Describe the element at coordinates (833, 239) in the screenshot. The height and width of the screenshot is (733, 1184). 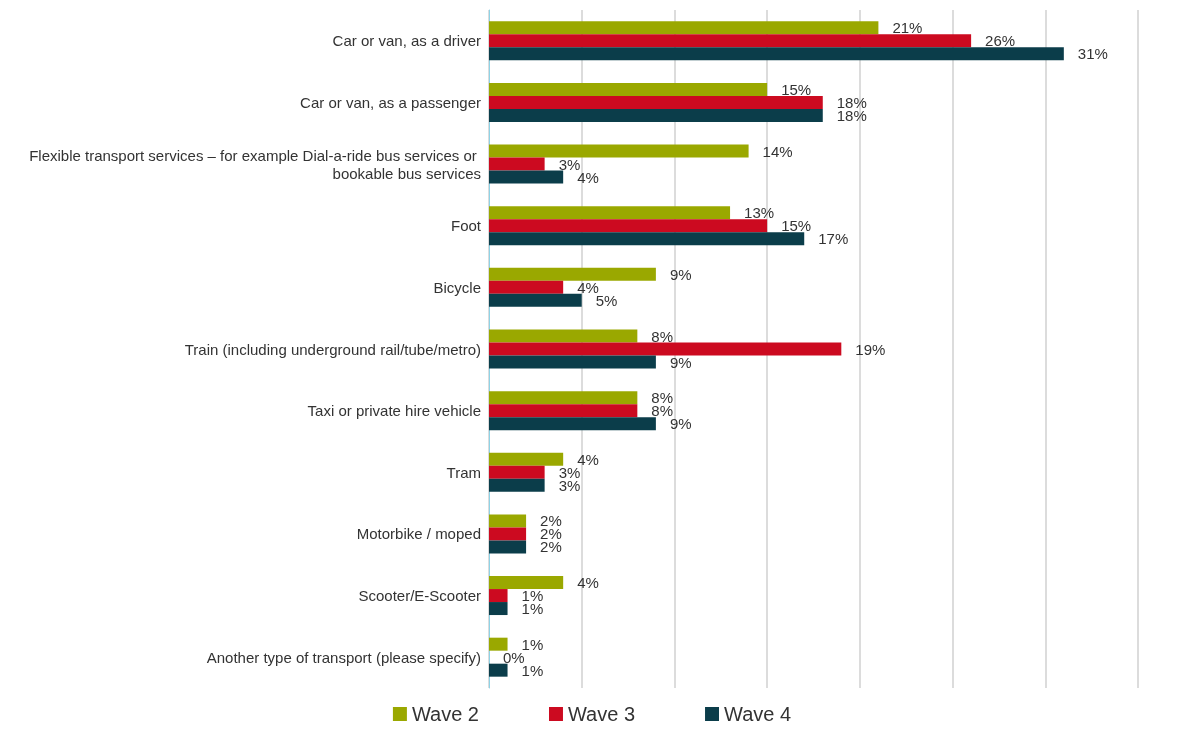
I see `data-label: 17%` at that location.